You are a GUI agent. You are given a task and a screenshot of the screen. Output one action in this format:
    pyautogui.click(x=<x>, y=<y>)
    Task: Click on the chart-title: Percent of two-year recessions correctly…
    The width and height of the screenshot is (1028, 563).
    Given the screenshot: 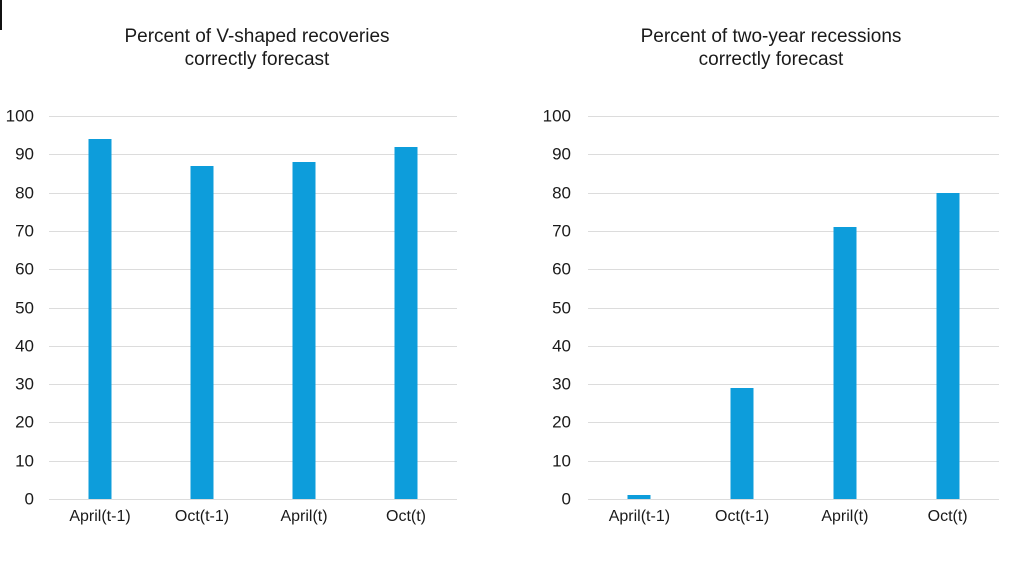 What is the action you would take?
    pyautogui.click(x=771, y=48)
    